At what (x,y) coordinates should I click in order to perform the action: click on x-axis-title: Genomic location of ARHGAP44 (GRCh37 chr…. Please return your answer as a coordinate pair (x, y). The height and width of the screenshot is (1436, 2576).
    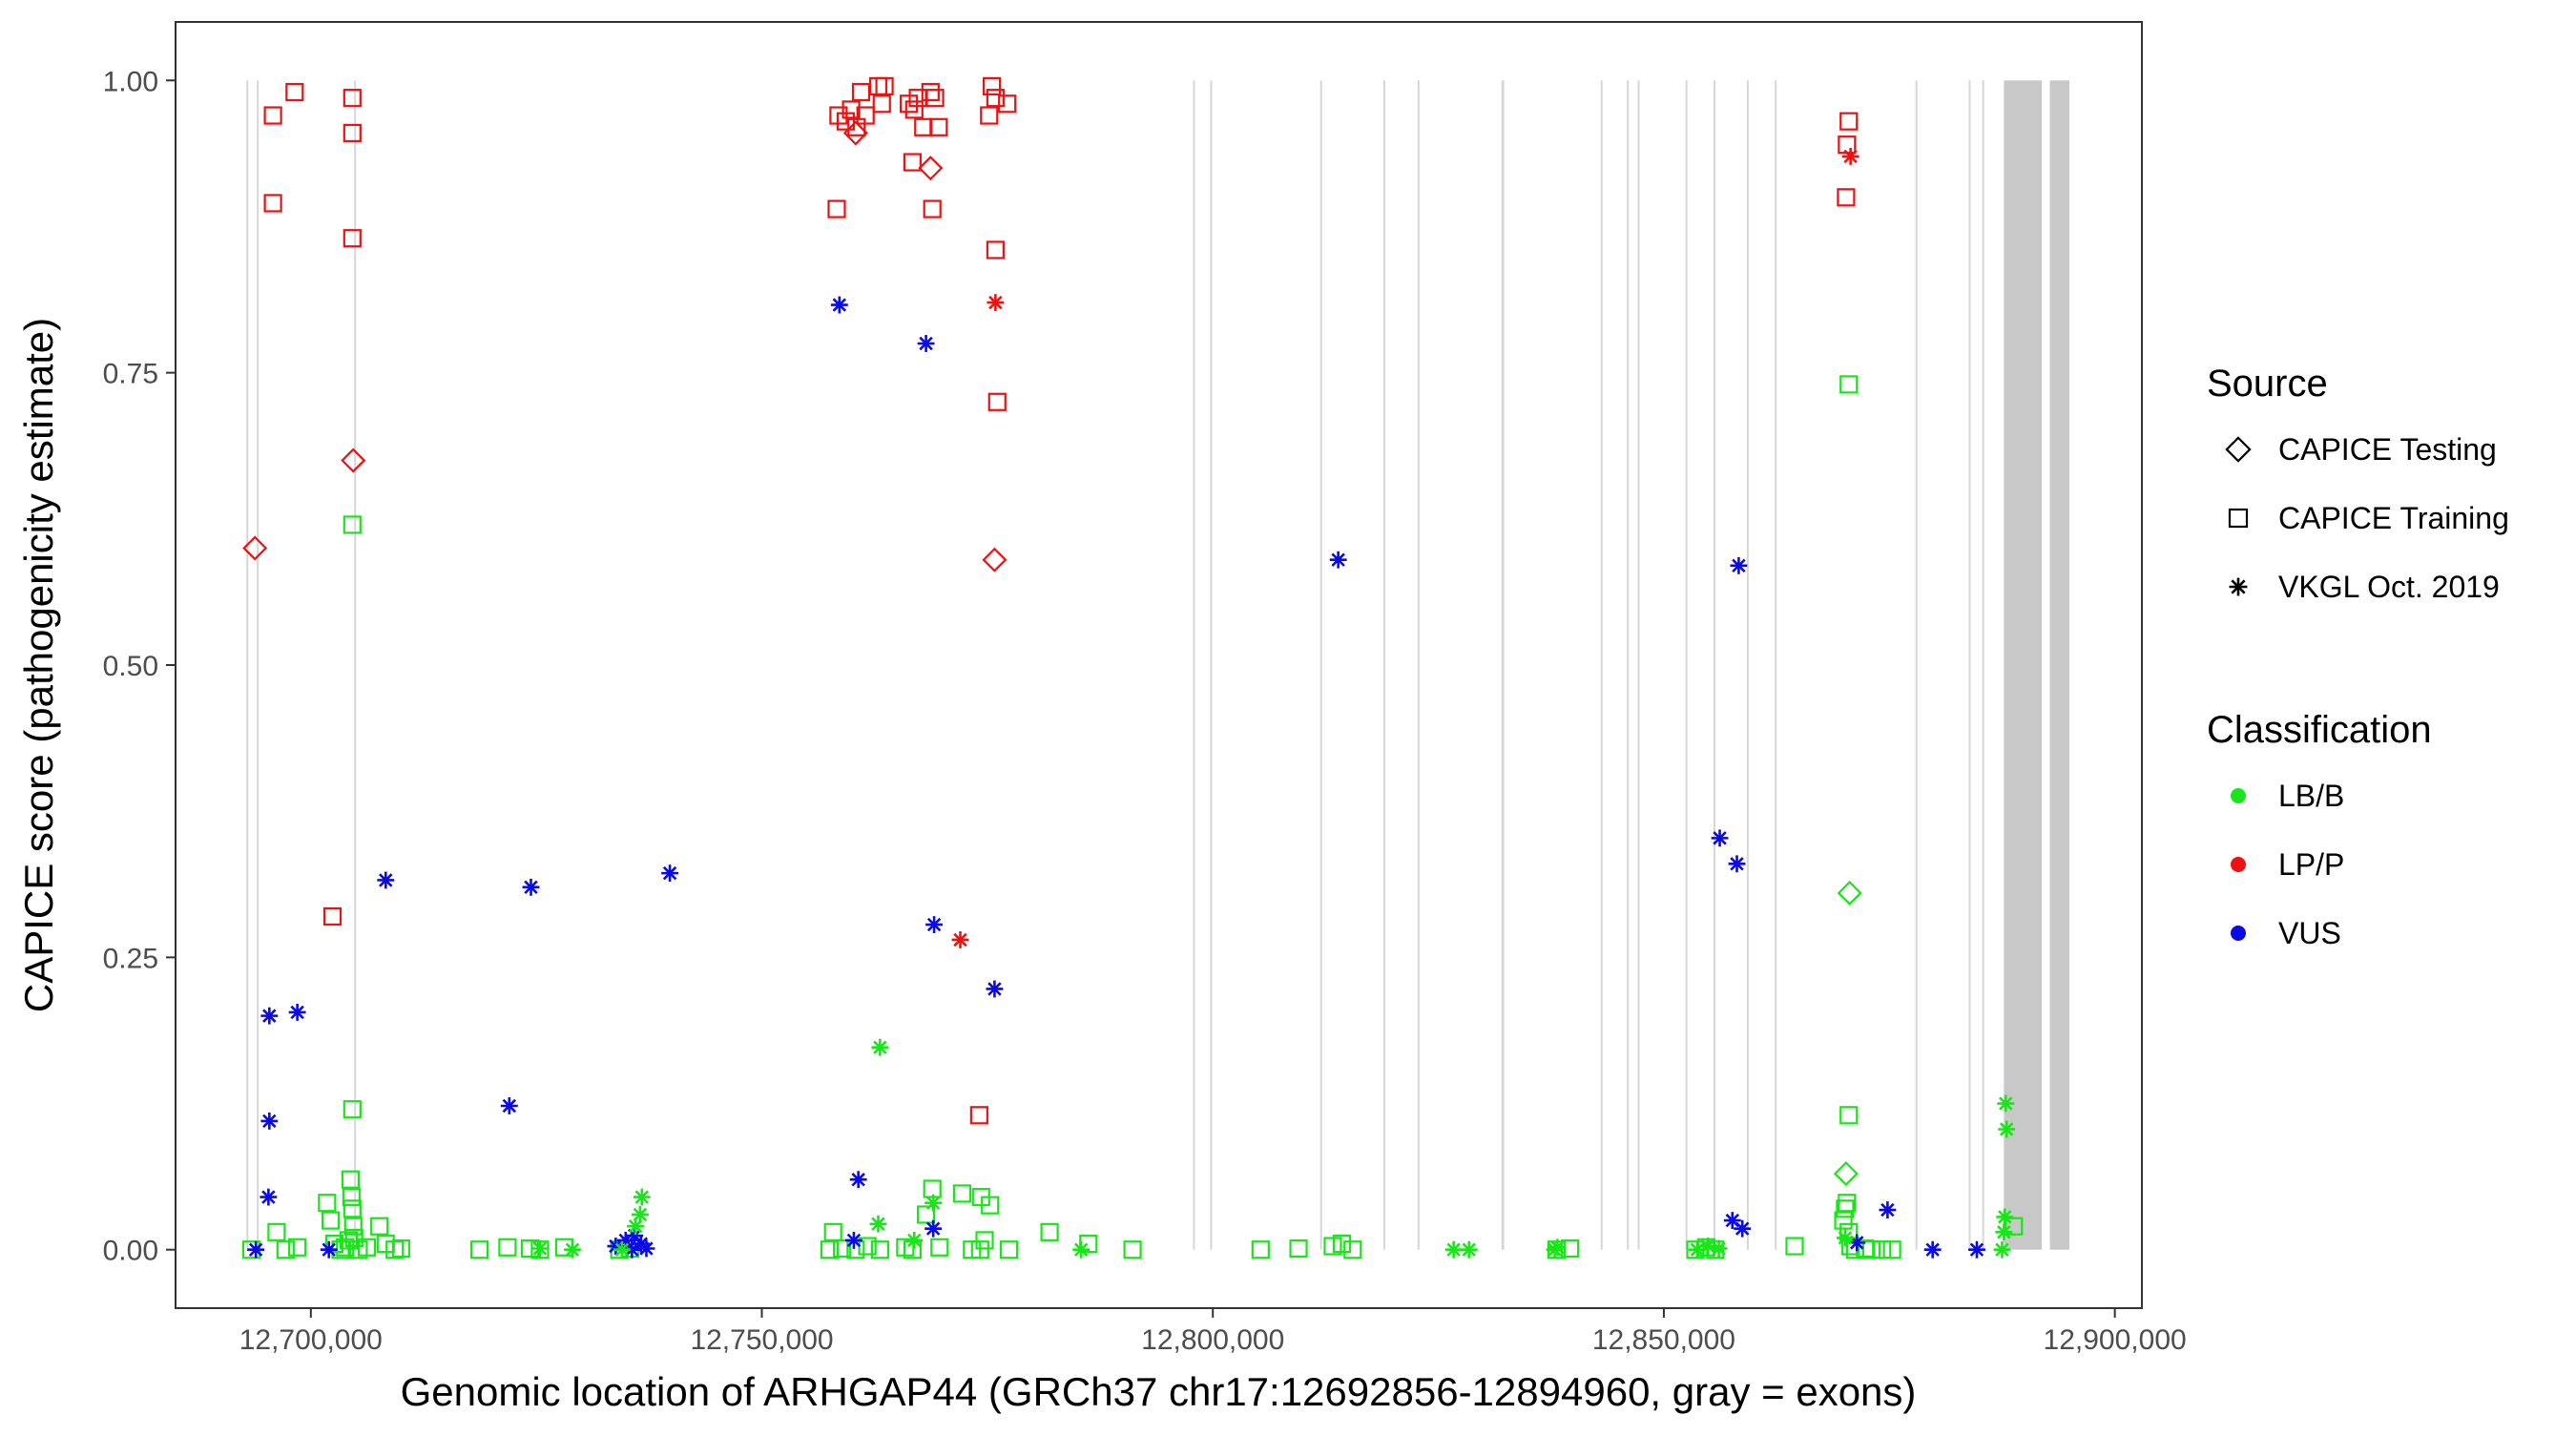
    Looking at the image, I should click on (1159, 1391).